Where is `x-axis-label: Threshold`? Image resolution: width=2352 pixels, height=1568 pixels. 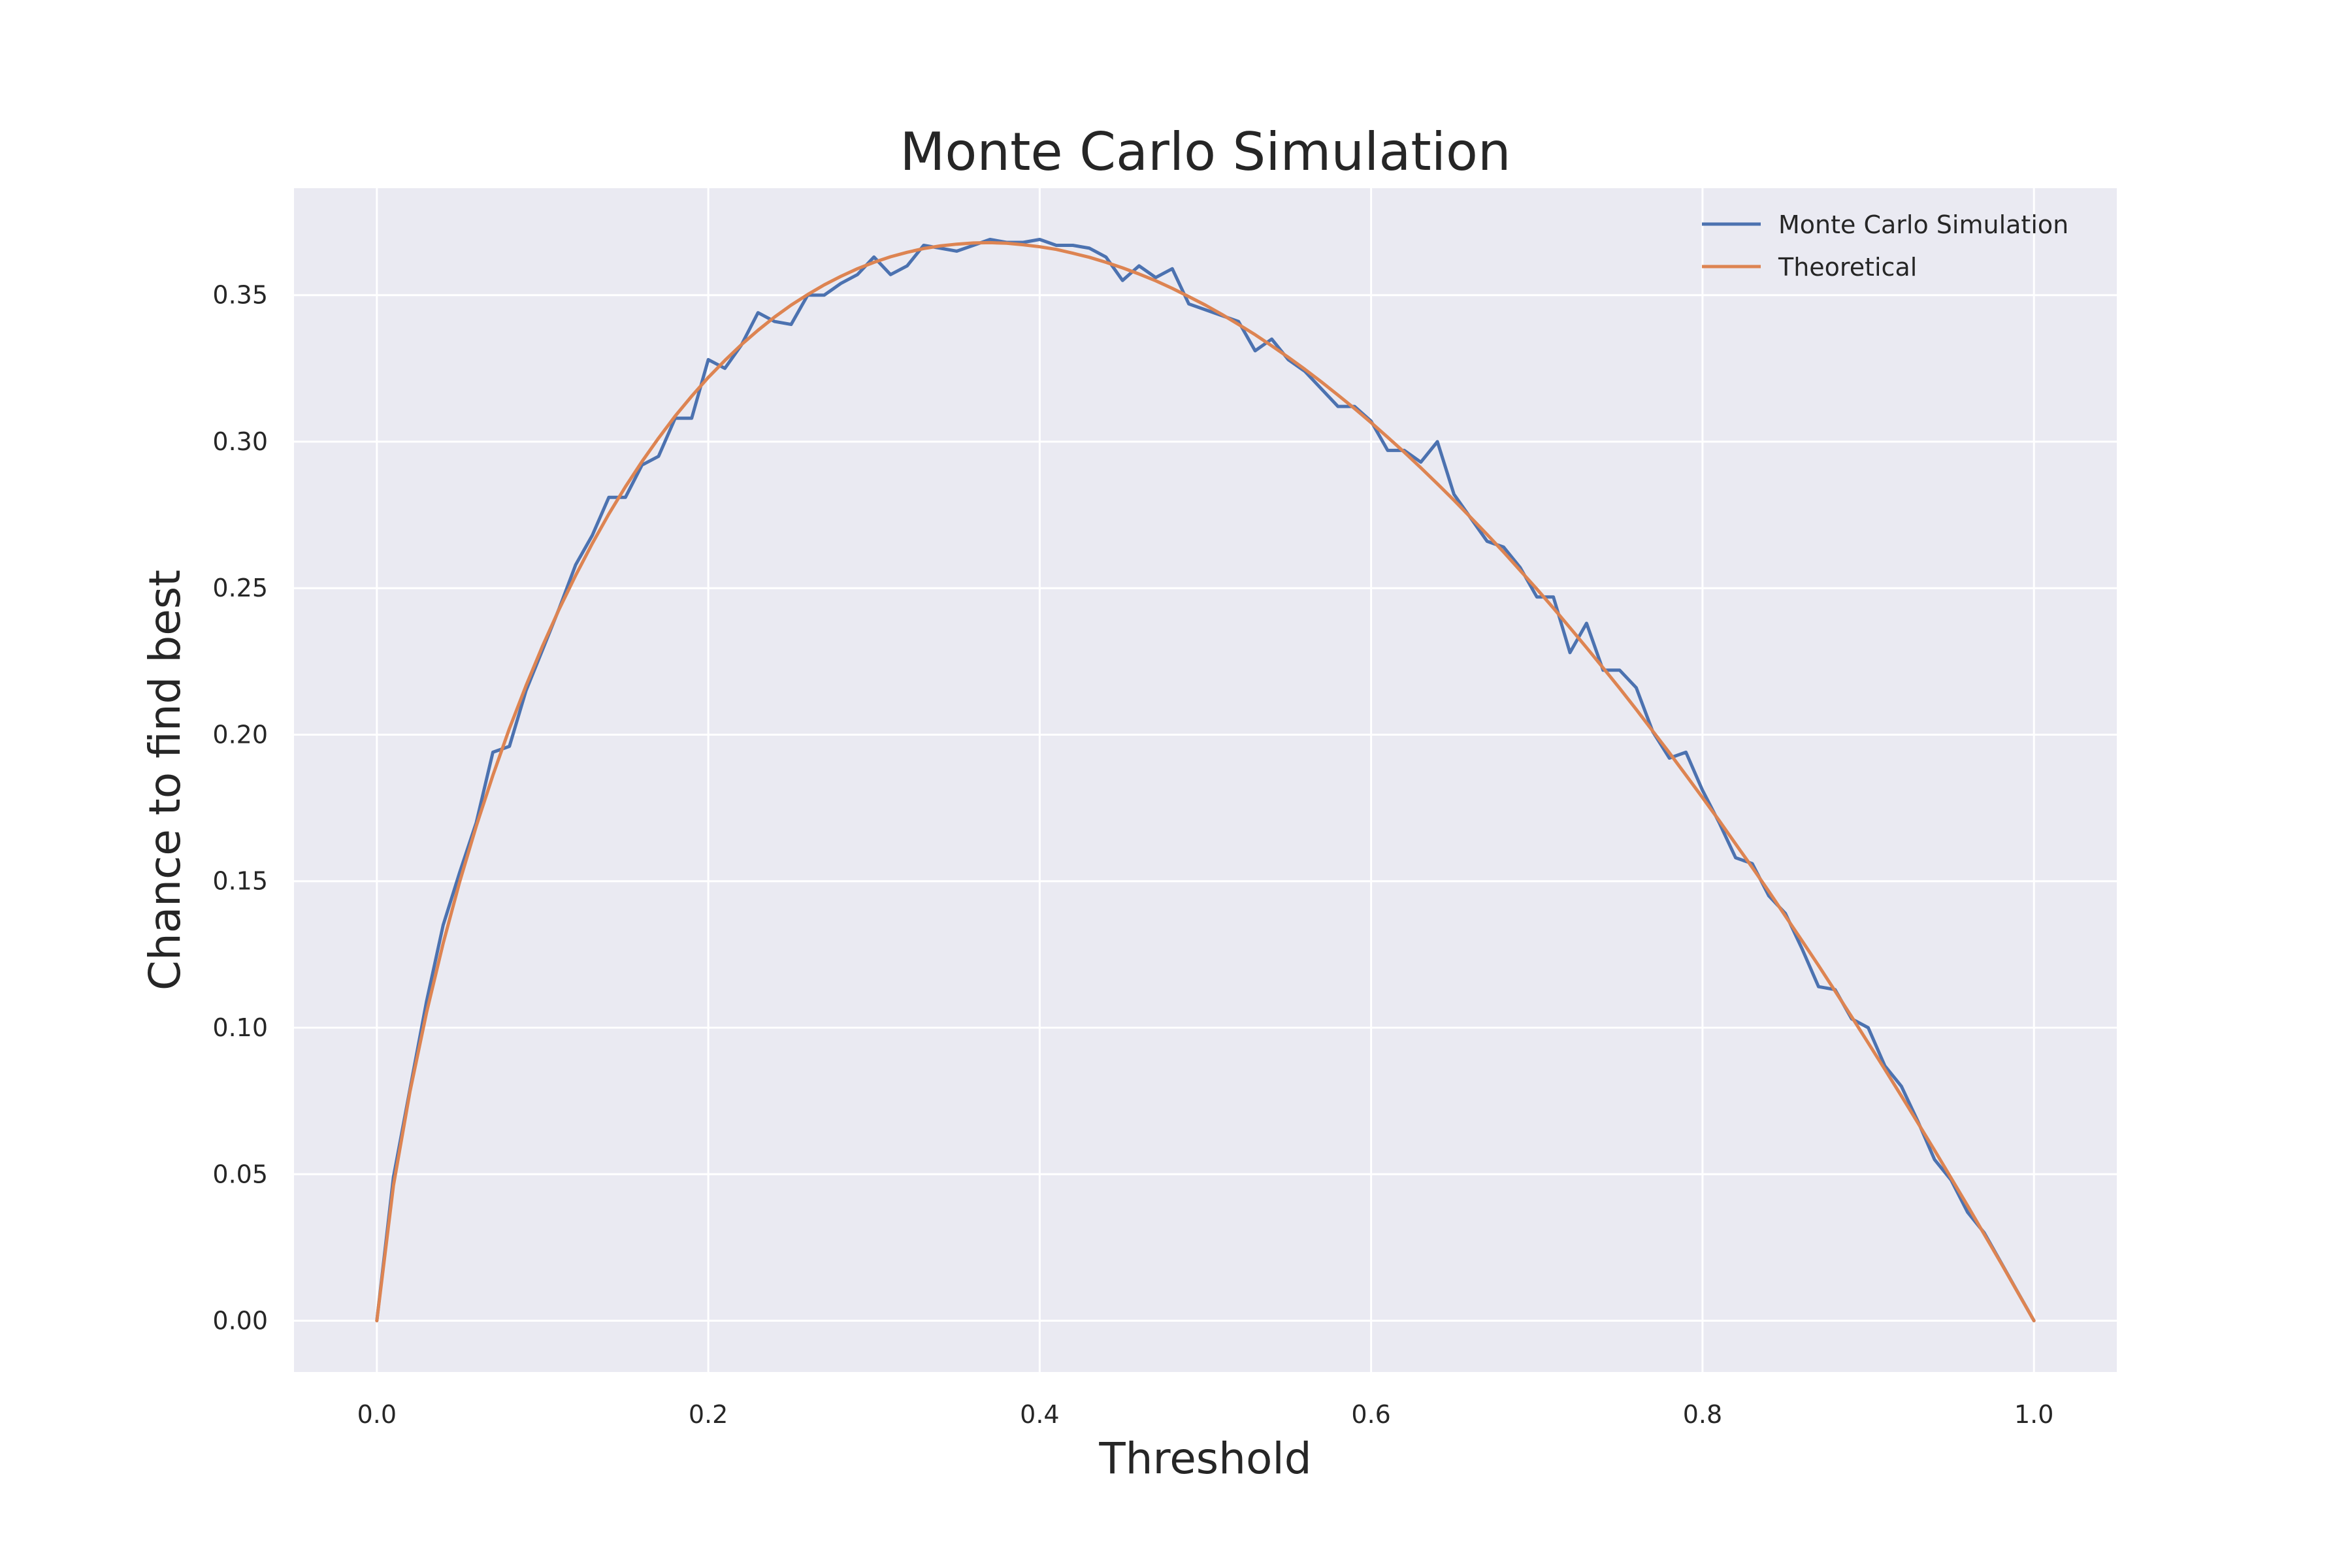 x-axis-label: Threshold is located at coordinates (1204, 1458).